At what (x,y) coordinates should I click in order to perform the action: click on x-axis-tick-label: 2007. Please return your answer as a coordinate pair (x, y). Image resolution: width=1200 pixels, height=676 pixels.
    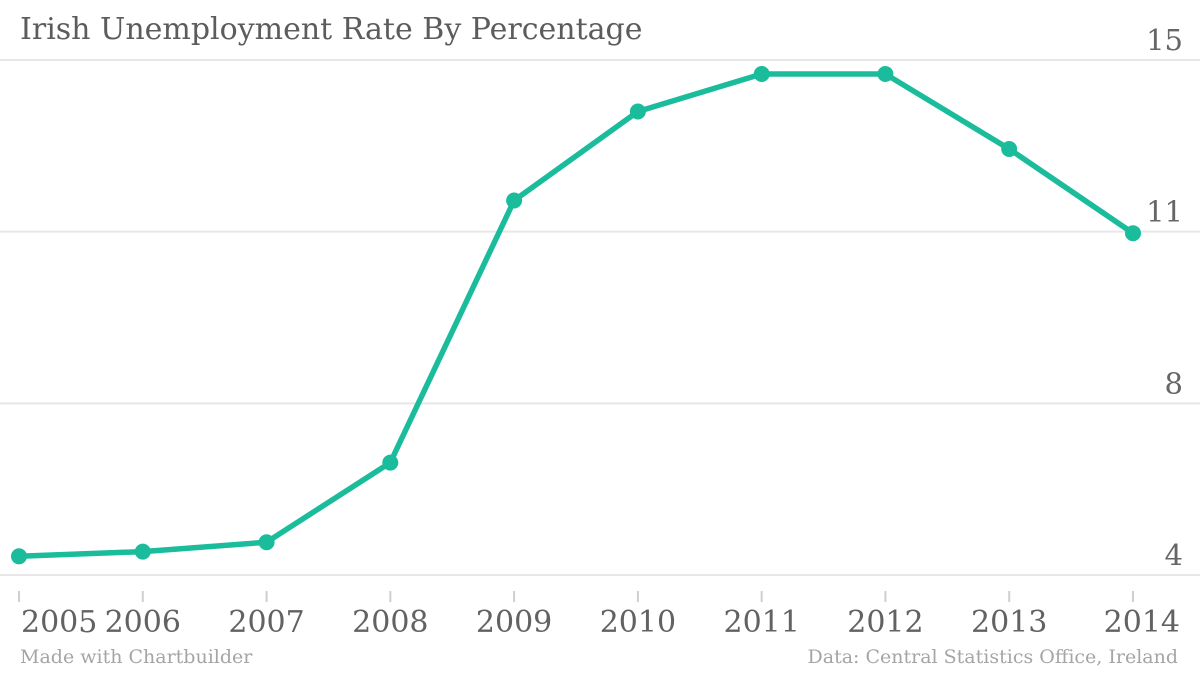
    Looking at the image, I should click on (266, 622).